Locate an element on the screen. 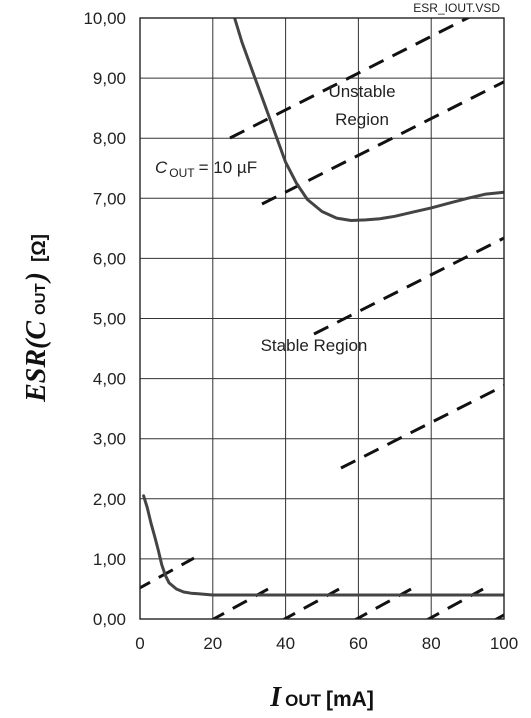  x-axis-label: I OUT [mA] is located at coordinates (321, 697).